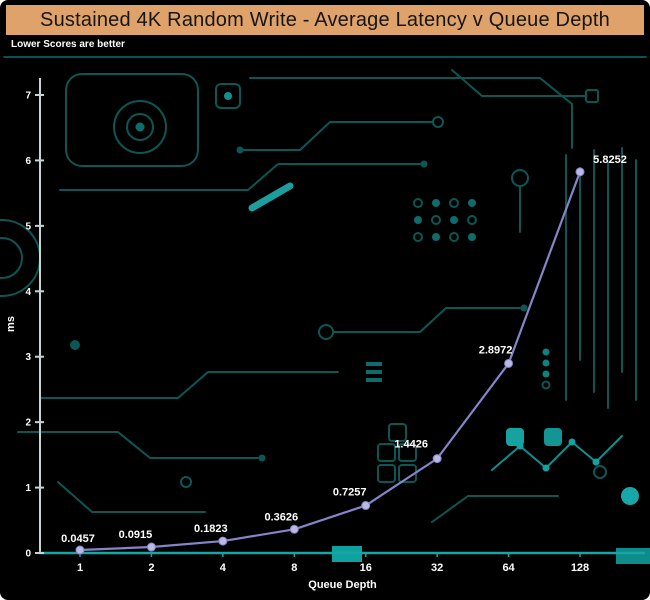 The height and width of the screenshot is (600, 650). What do you see at coordinates (28, 488) in the screenshot?
I see `y-tick-label: 1` at bounding box center [28, 488].